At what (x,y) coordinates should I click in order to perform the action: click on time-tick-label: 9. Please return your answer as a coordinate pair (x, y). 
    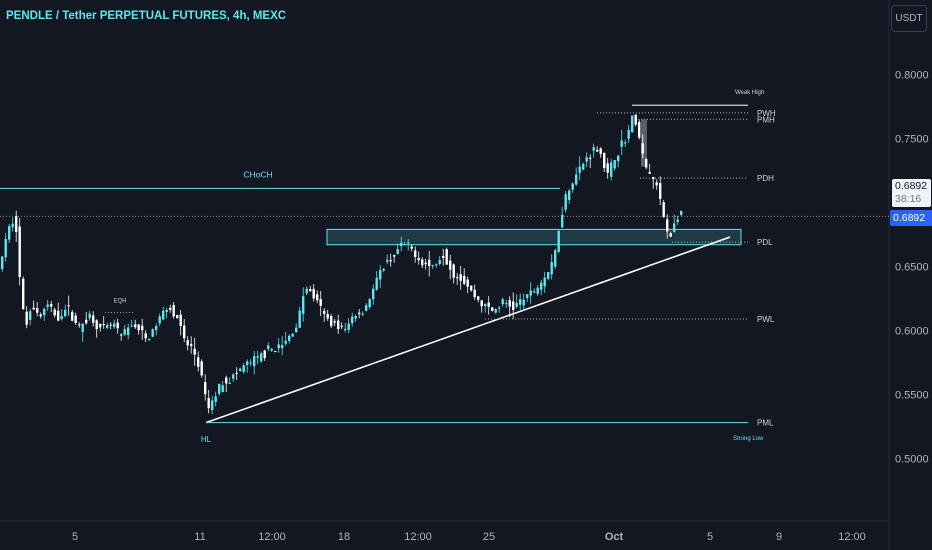
    Looking at the image, I should click on (779, 537).